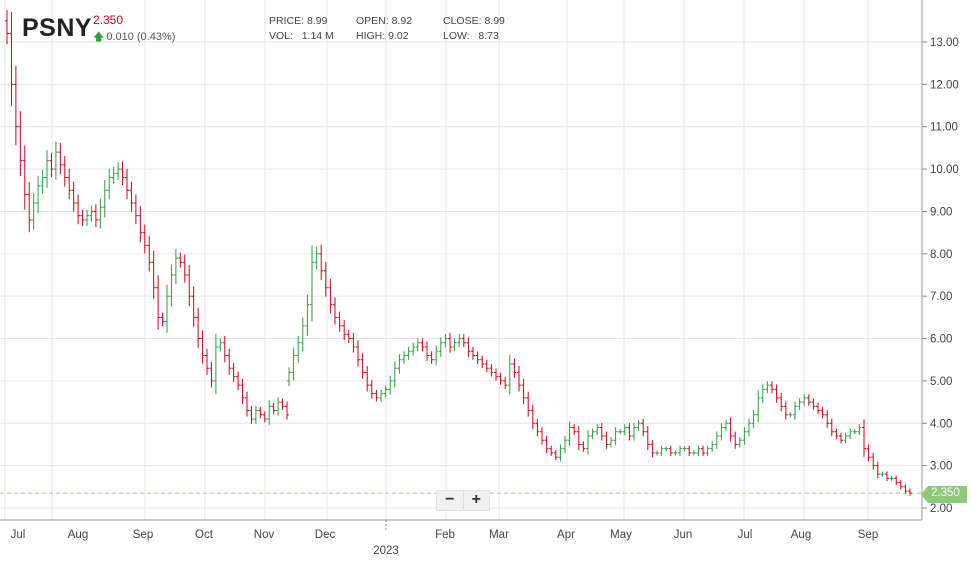 The width and height of the screenshot is (972, 561). I want to click on price-tag-shape, so click(944, 494).